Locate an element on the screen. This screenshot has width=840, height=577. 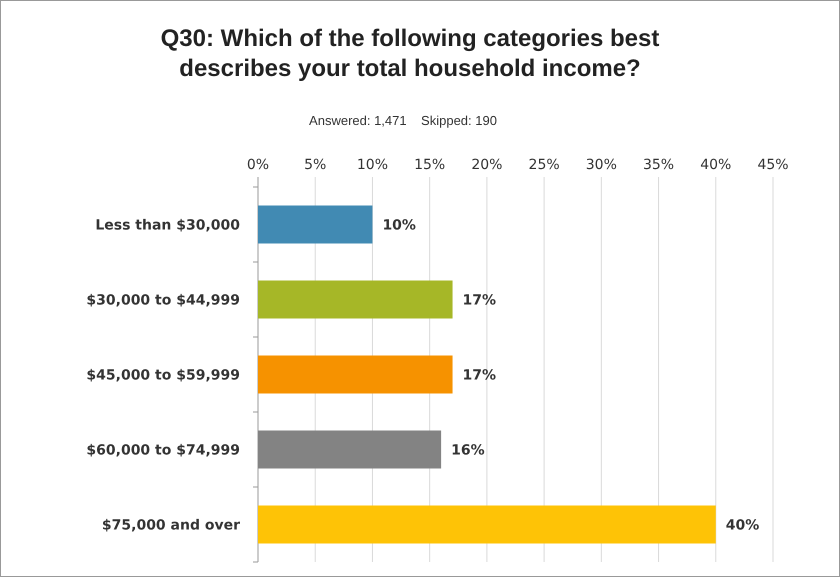
chart-title: Q30: Which of the following categories best describes your total household income? is located at coordinates (410, 53).